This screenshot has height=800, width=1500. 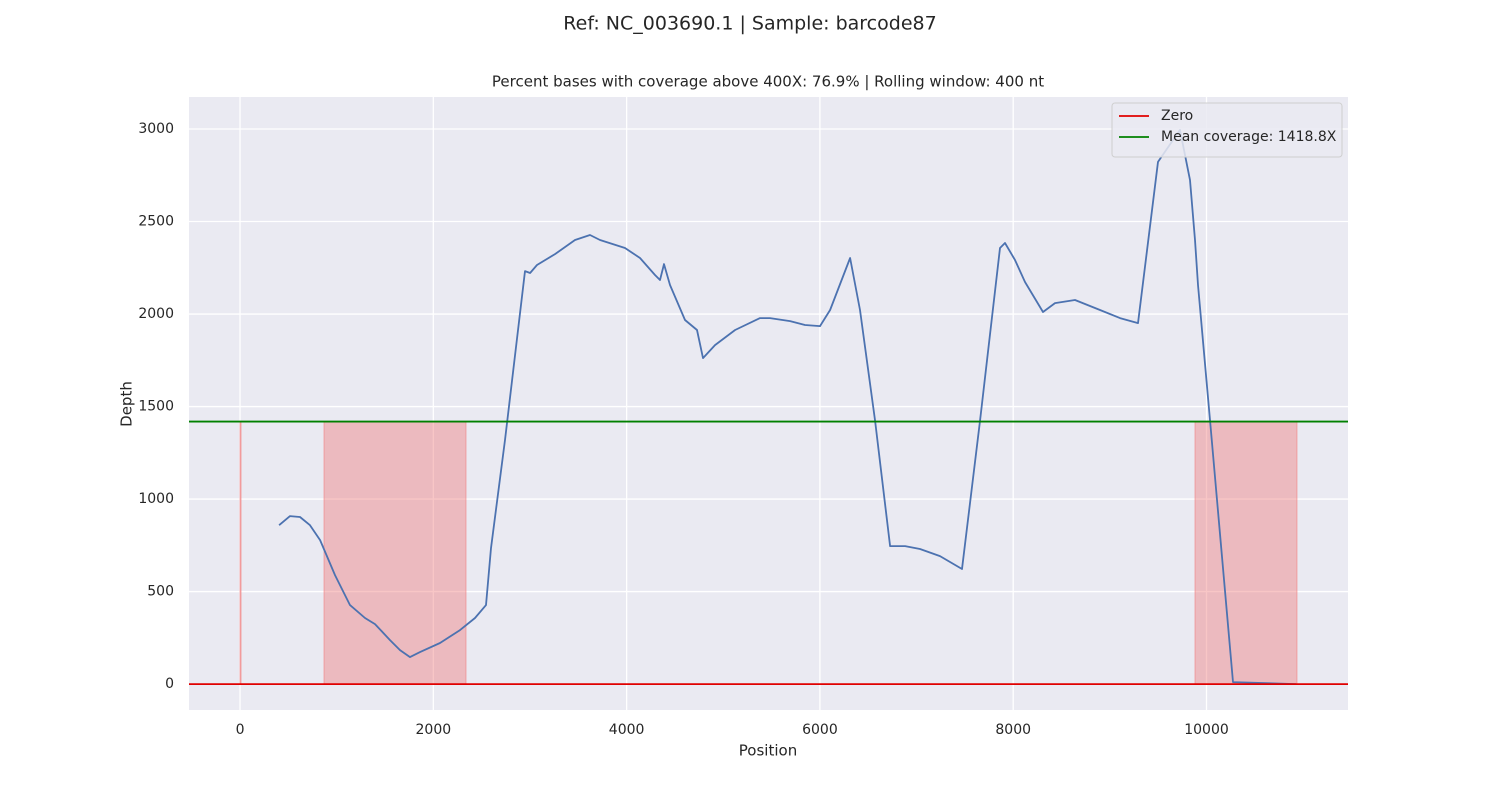 I want to click on x-tick-label: 2000, so click(x=434, y=730).